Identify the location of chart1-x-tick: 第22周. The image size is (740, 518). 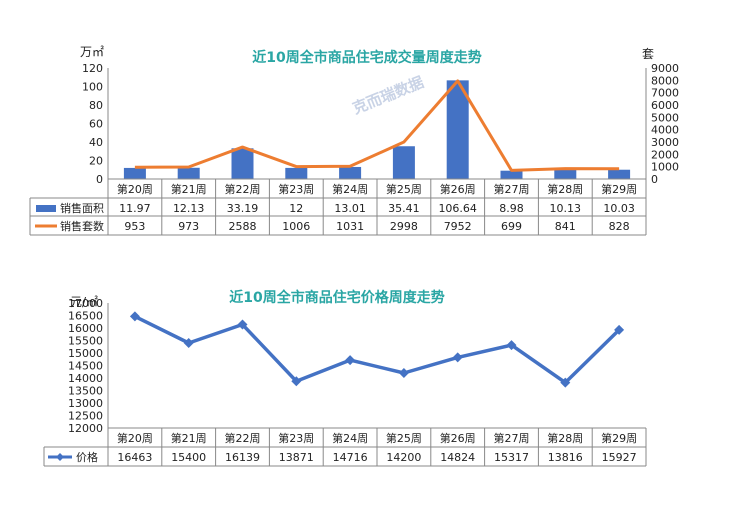
(243, 189).